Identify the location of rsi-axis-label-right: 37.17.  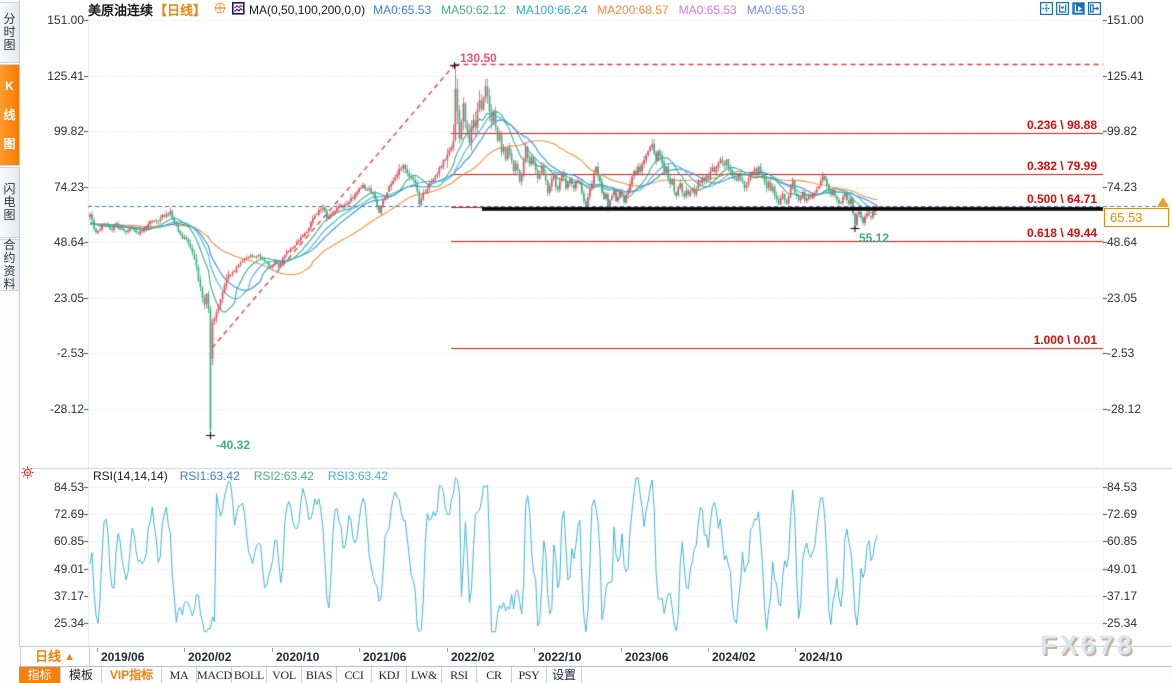
(1122, 595).